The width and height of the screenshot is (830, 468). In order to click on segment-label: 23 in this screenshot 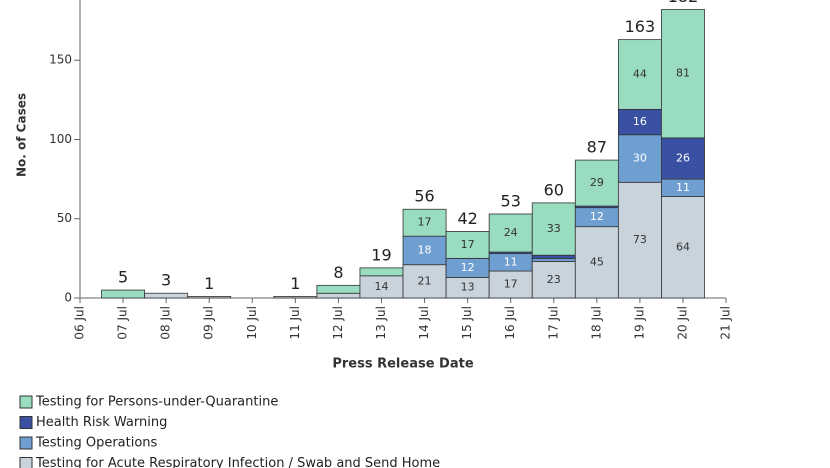, I will do `click(554, 279)`.